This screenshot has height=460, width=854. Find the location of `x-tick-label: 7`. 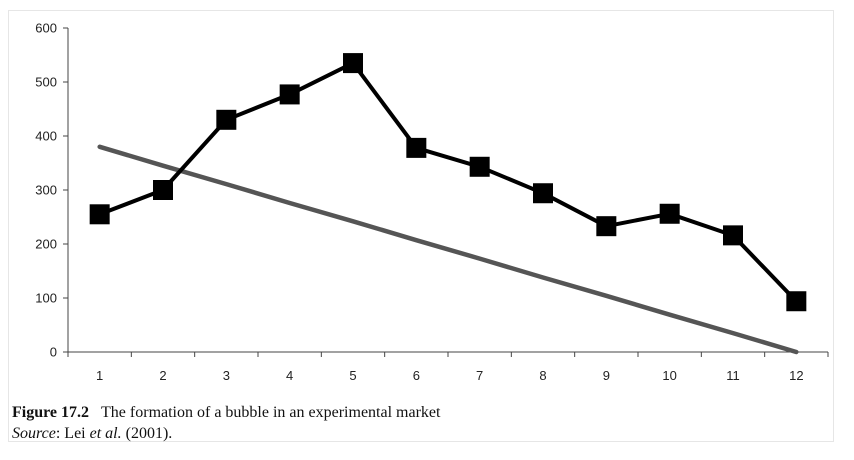

x-tick-label: 7 is located at coordinates (479, 375).